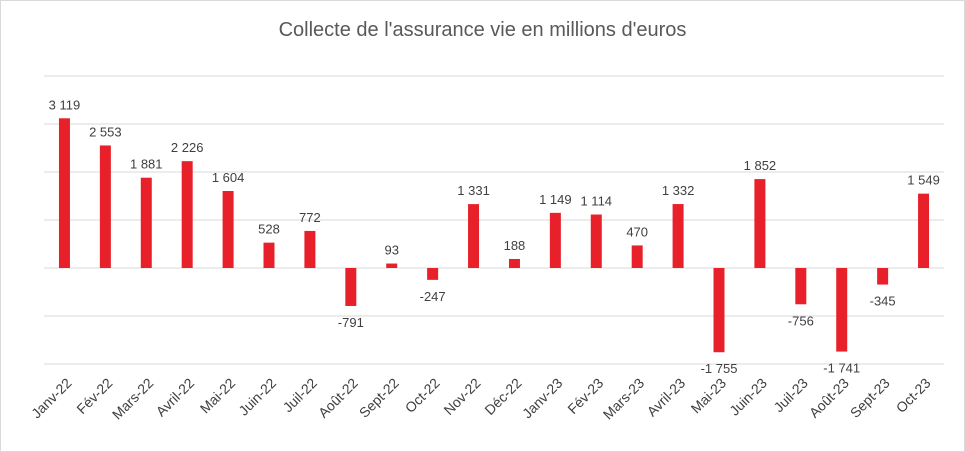 The height and width of the screenshot is (452, 965). Describe the element at coordinates (709, 396) in the screenshot. I see `x-tick-label: Mai-23` at that location.